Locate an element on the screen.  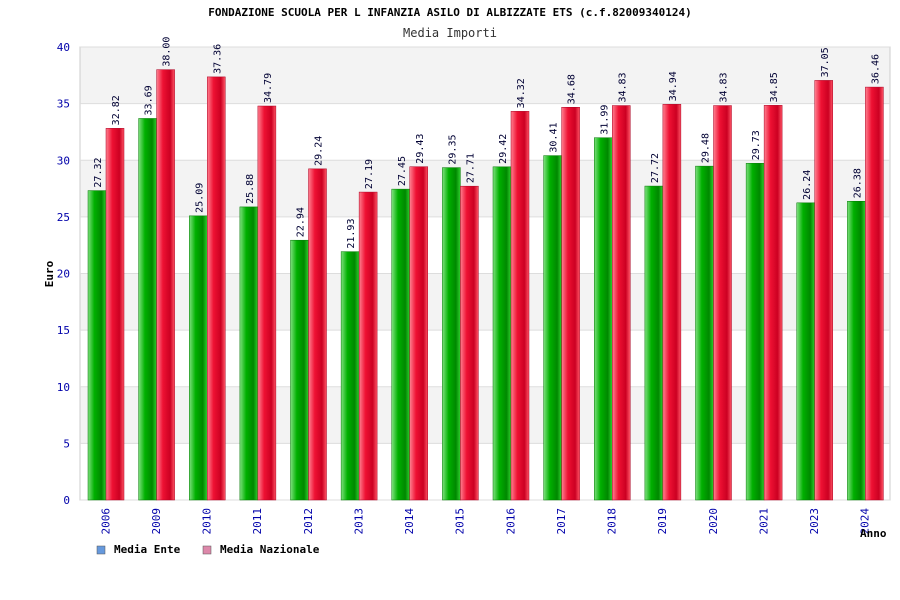
y-tick-label: 30 is located at coordinates (63, 160).